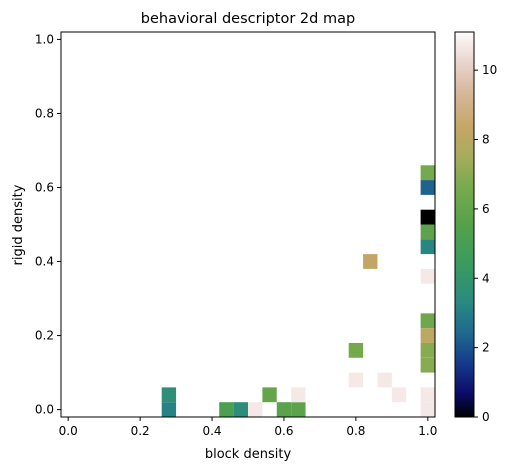  Describe the element at coordinates (248, 454) in the screenshot. I see `x-axis-label: block density` at that location.